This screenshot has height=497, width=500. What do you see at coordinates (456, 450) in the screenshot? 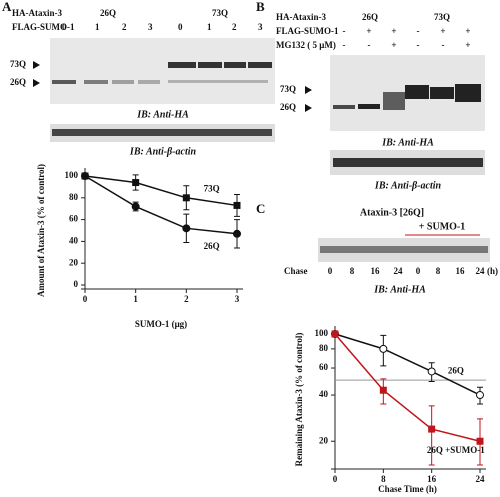
I see `series-label: 26Q +SUMO-1` at bounding box center [456, 450].